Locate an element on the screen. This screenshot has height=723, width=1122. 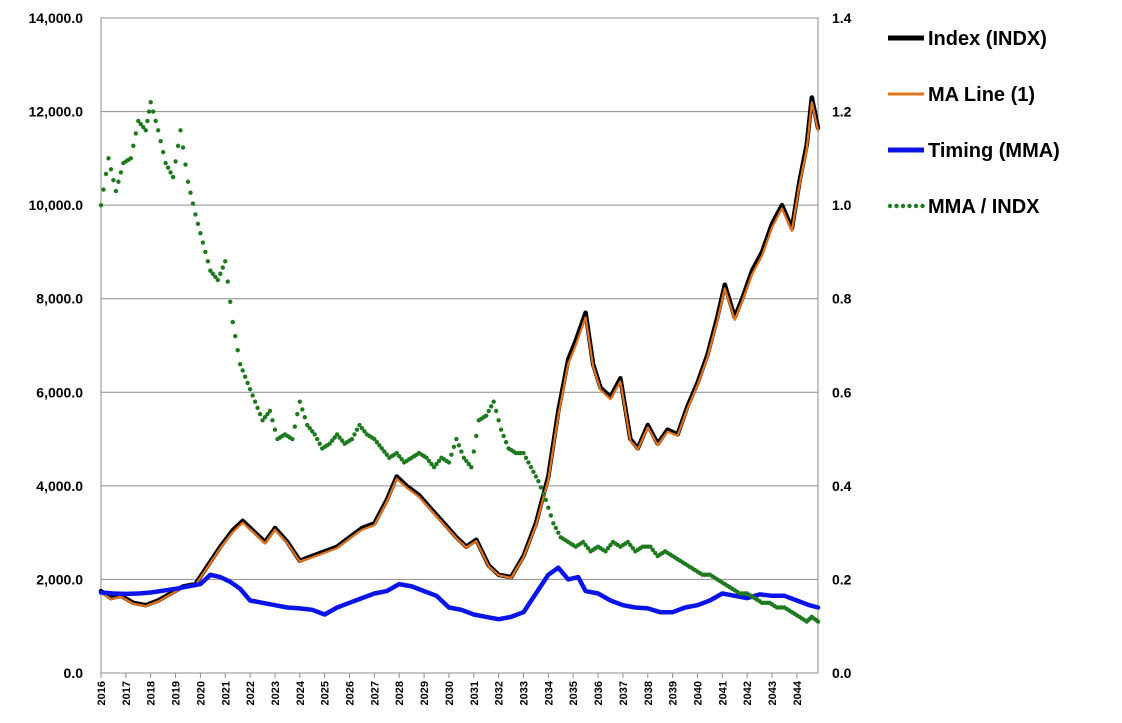
x-tick-label: 2041 is located at coordinates (723, 693).